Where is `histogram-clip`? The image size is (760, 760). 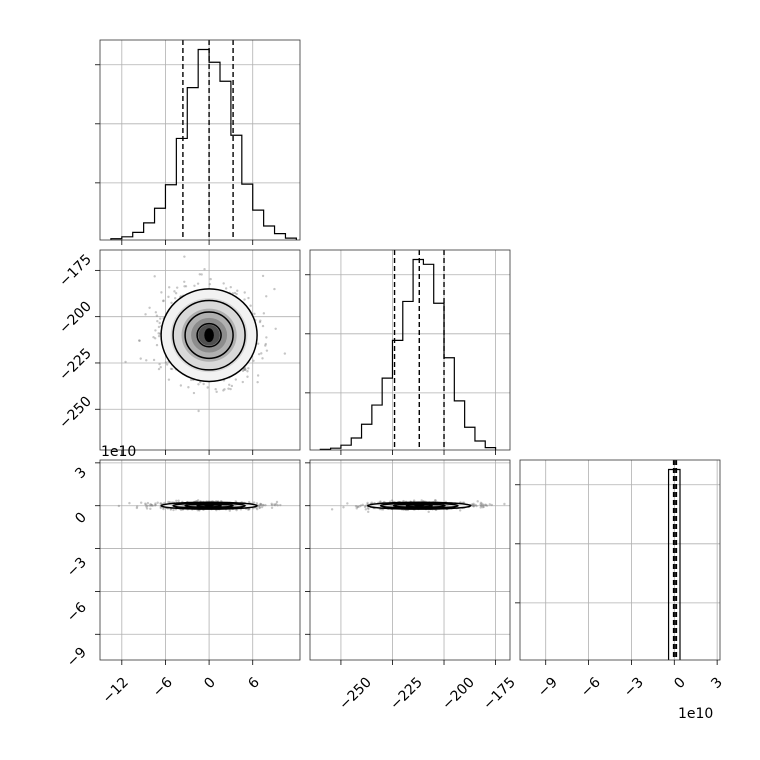
histogram-clip is located at coordinates (674, 560).